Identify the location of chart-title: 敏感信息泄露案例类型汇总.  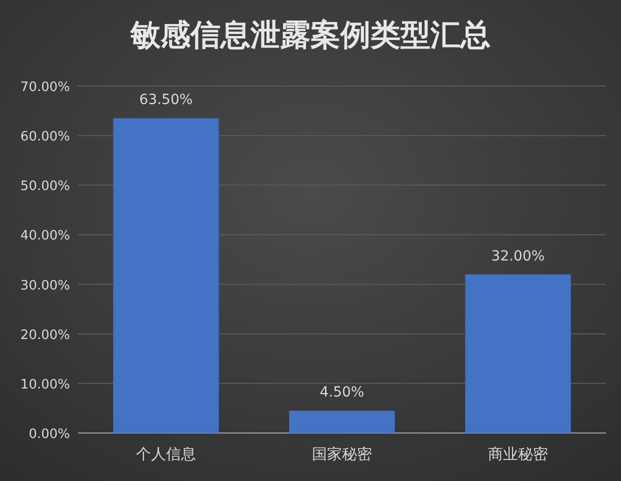
(310, 35).